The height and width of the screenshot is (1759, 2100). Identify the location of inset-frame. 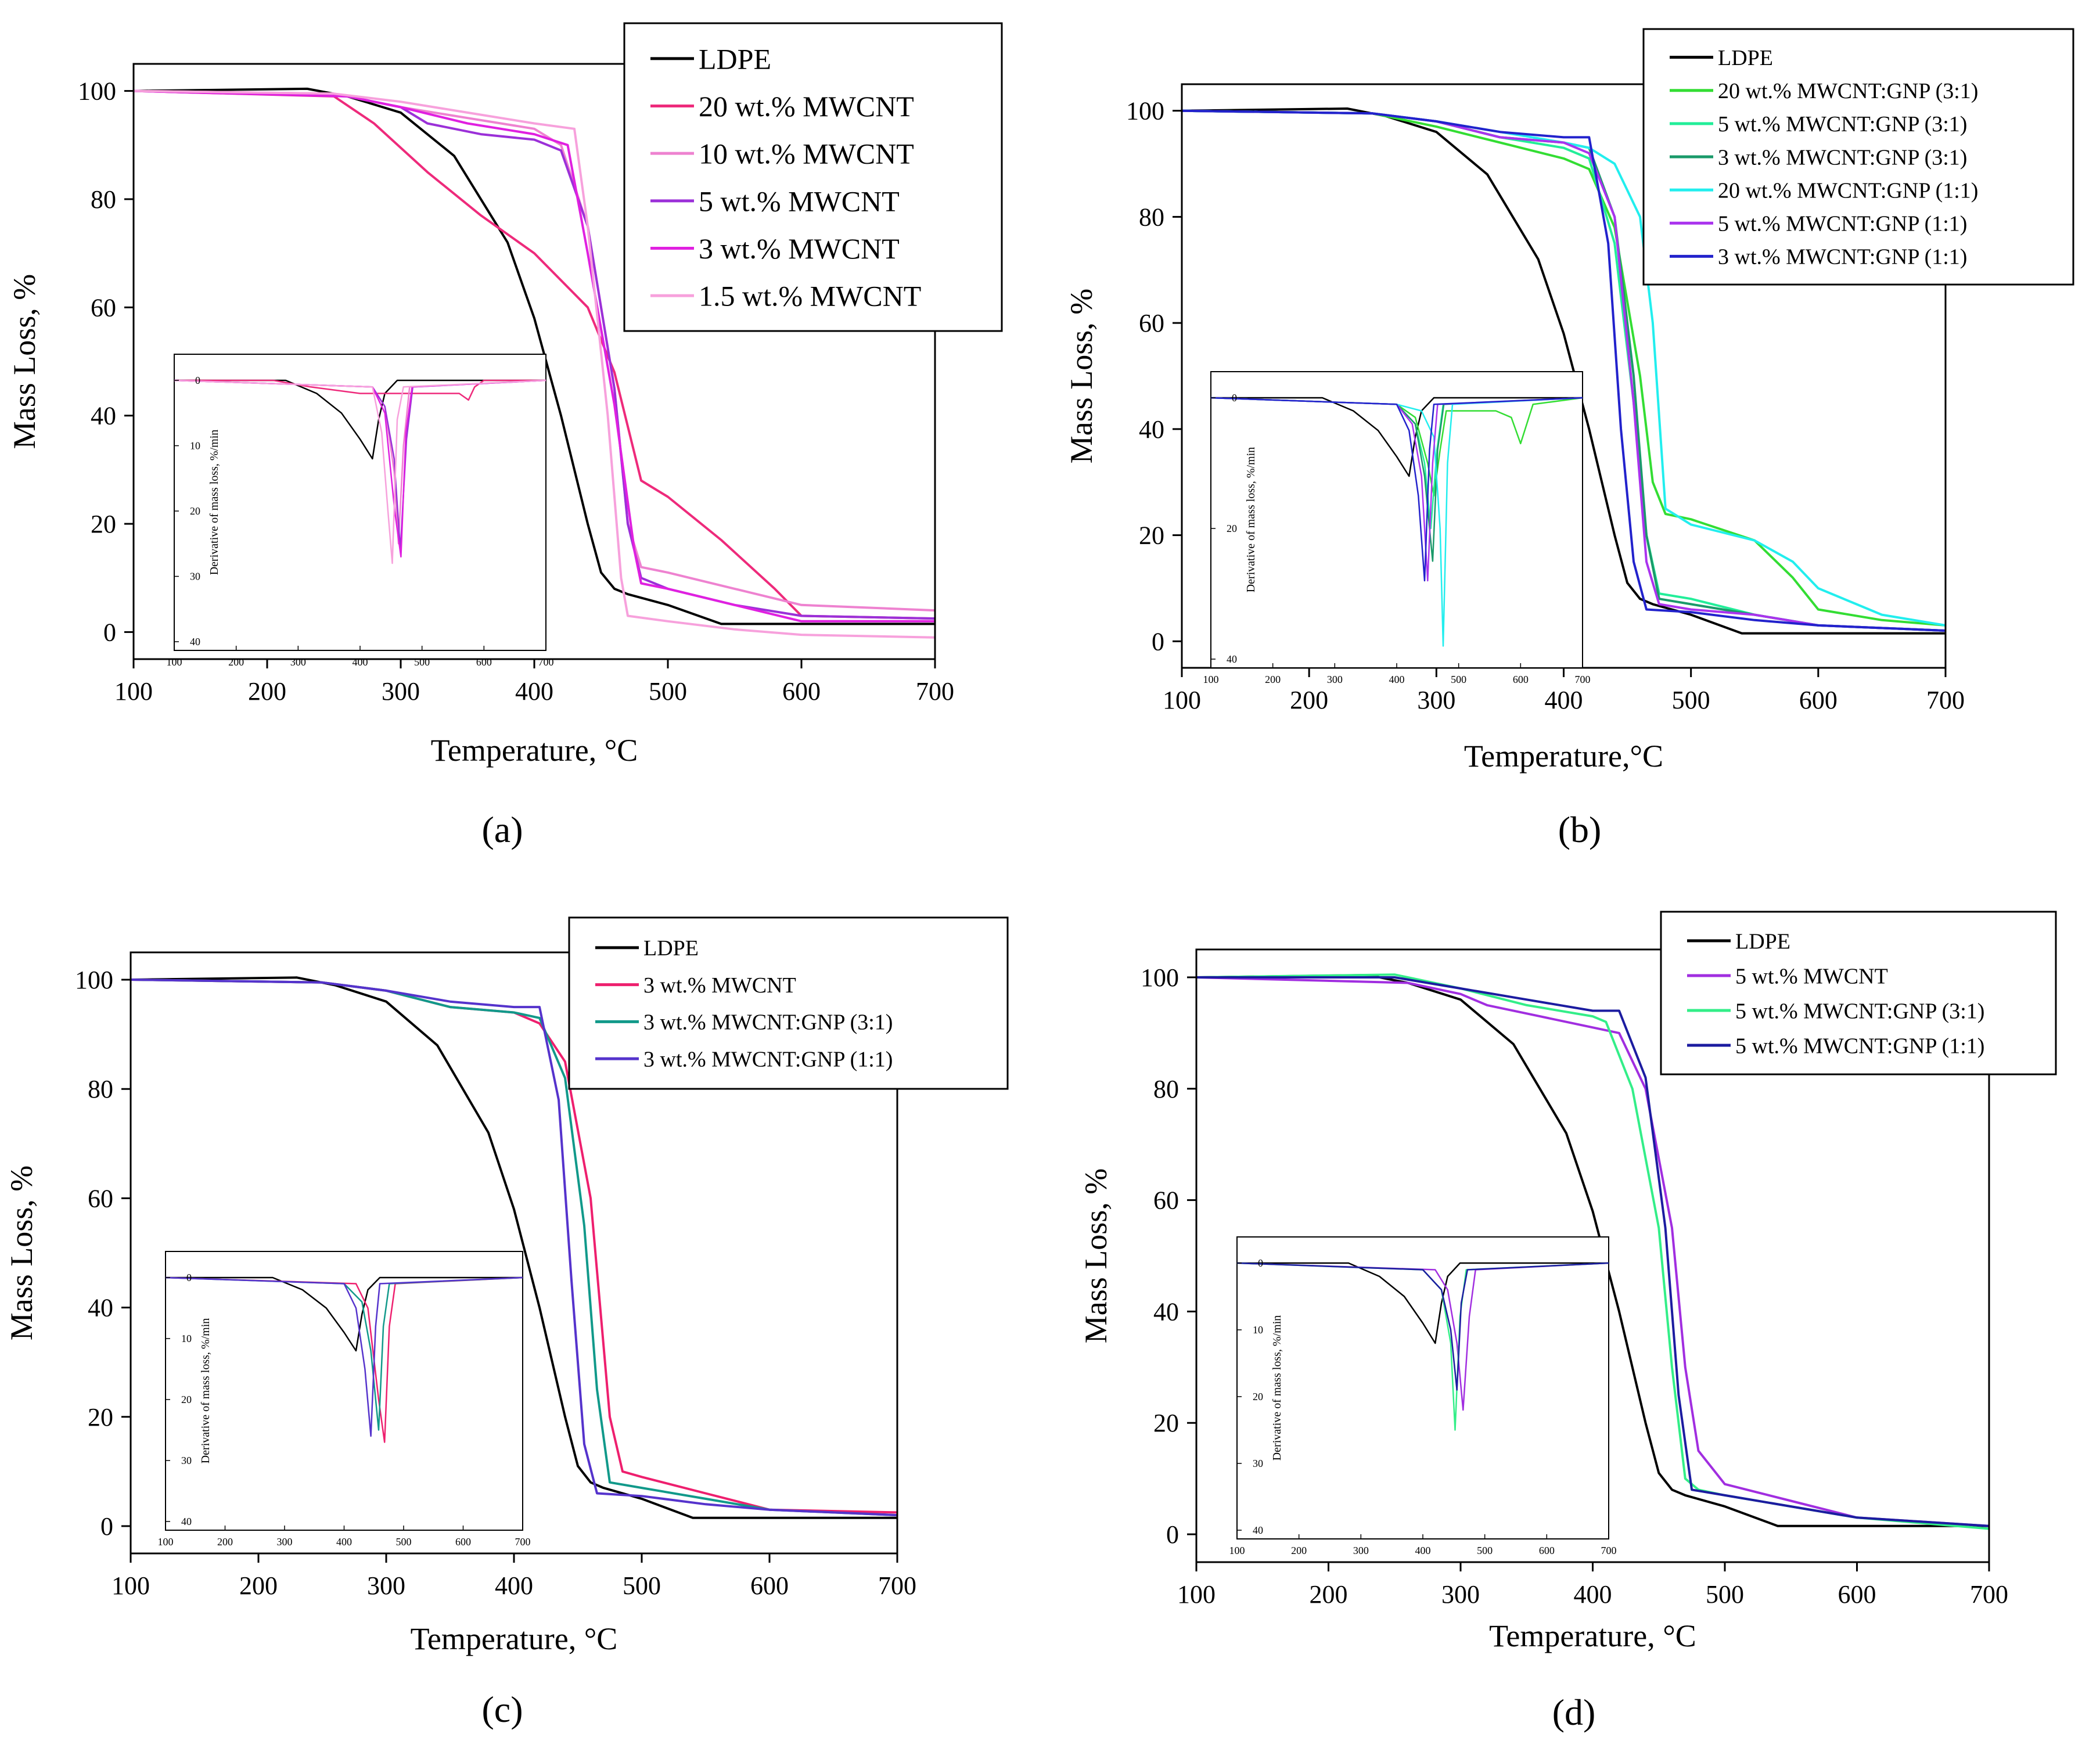
(1396, 519).